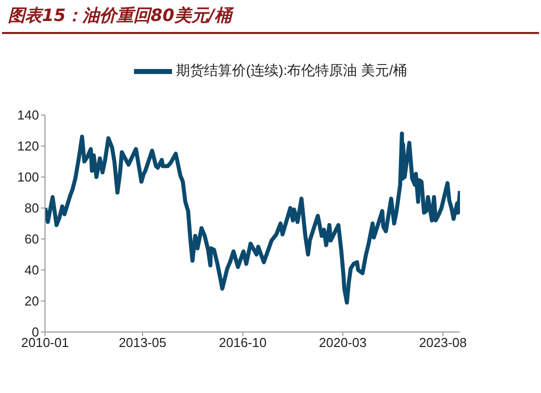  Describe the element at coordinates (31, 301) in the screenshot. I see `y-tick-label: 20` at that location.